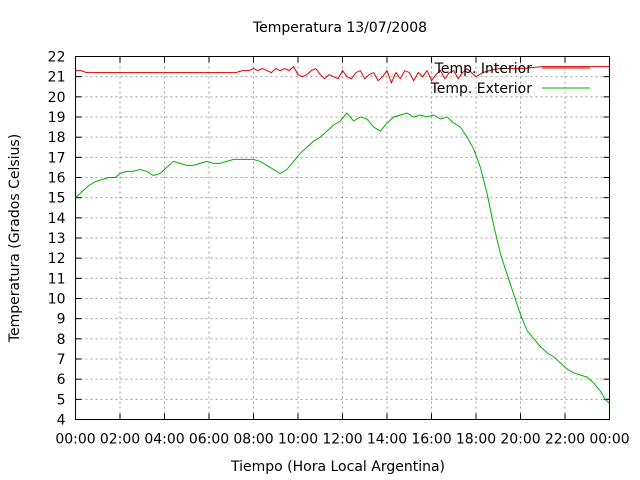 The image size is (640, 480). I want to click on y-tick-label: 16, so click(57, 179).